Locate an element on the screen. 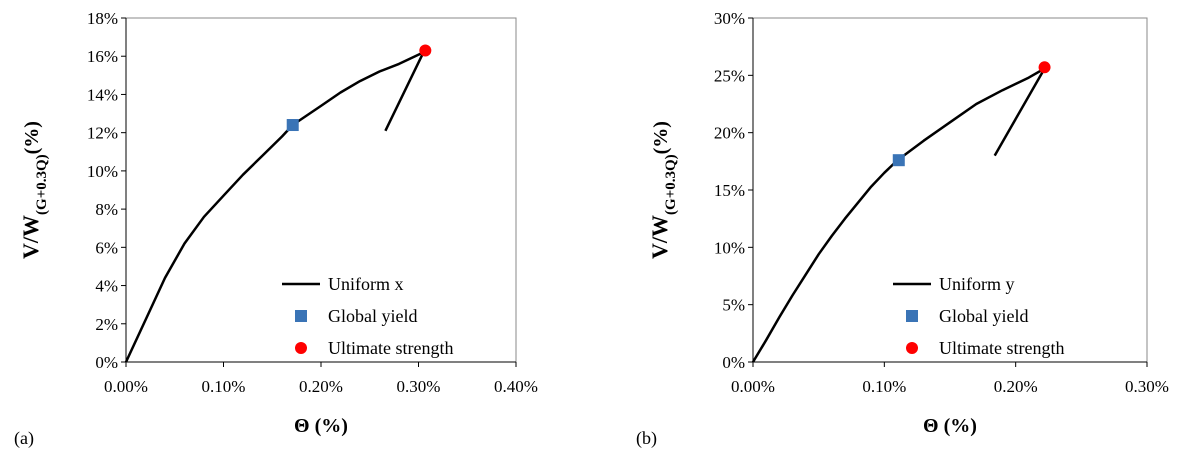 The image size is (1186, 454). legend: Uniform y Global yield Ultimate strength is located at coordinates (978, 316).